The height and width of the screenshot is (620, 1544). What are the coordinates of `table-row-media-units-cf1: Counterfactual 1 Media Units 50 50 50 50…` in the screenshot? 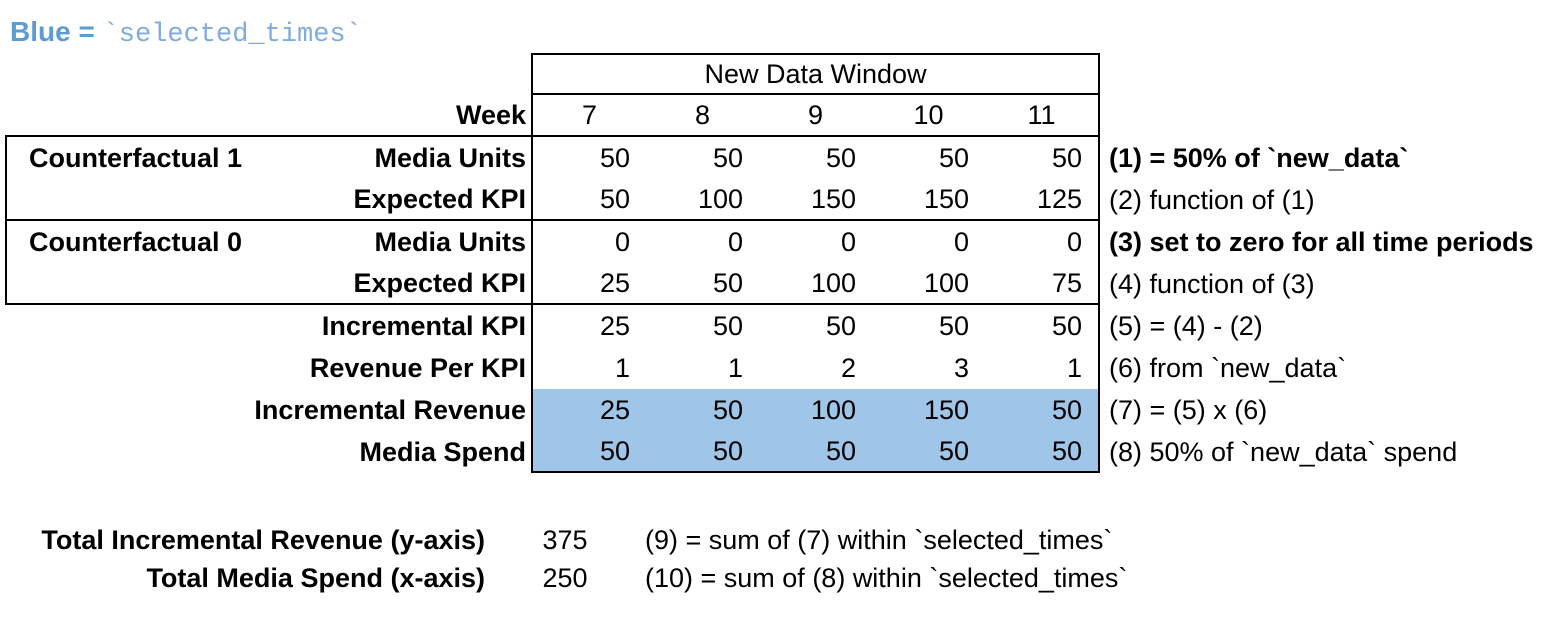 It's located at (774, 158).